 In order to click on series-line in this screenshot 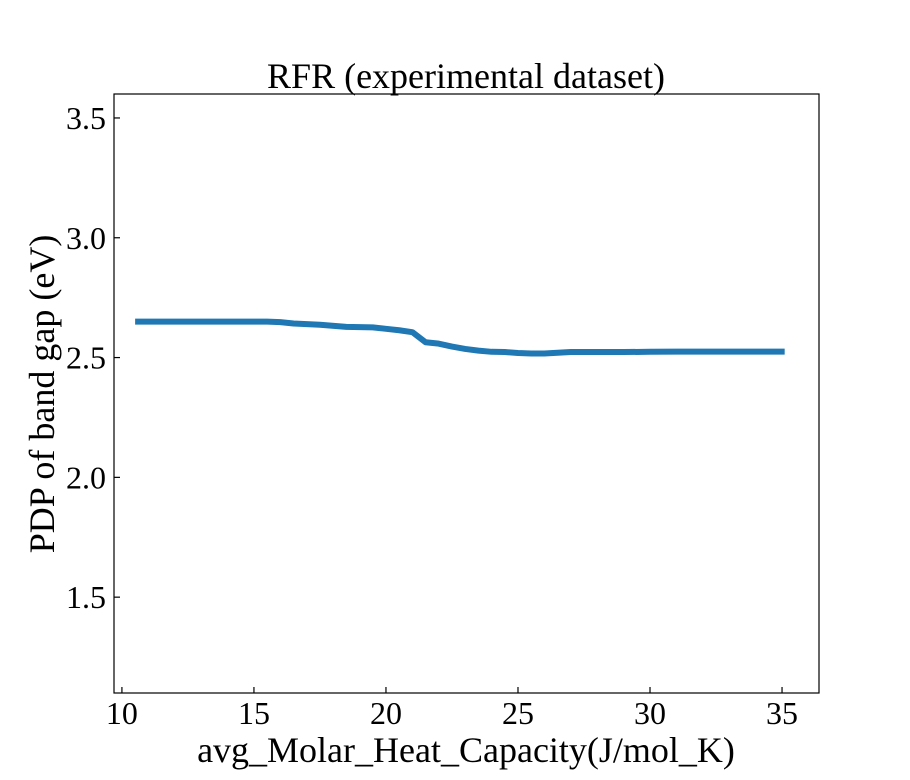, I will do `click(460, 337)`.